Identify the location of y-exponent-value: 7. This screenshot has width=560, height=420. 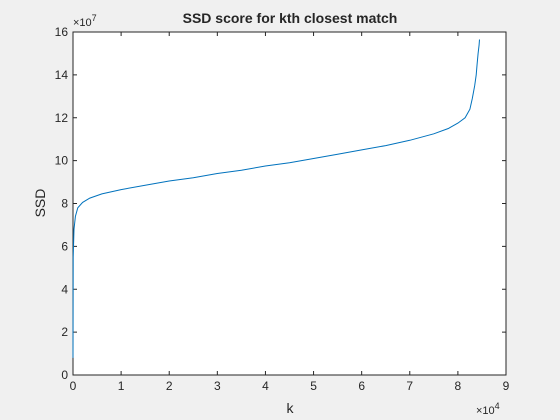
(94, 18).